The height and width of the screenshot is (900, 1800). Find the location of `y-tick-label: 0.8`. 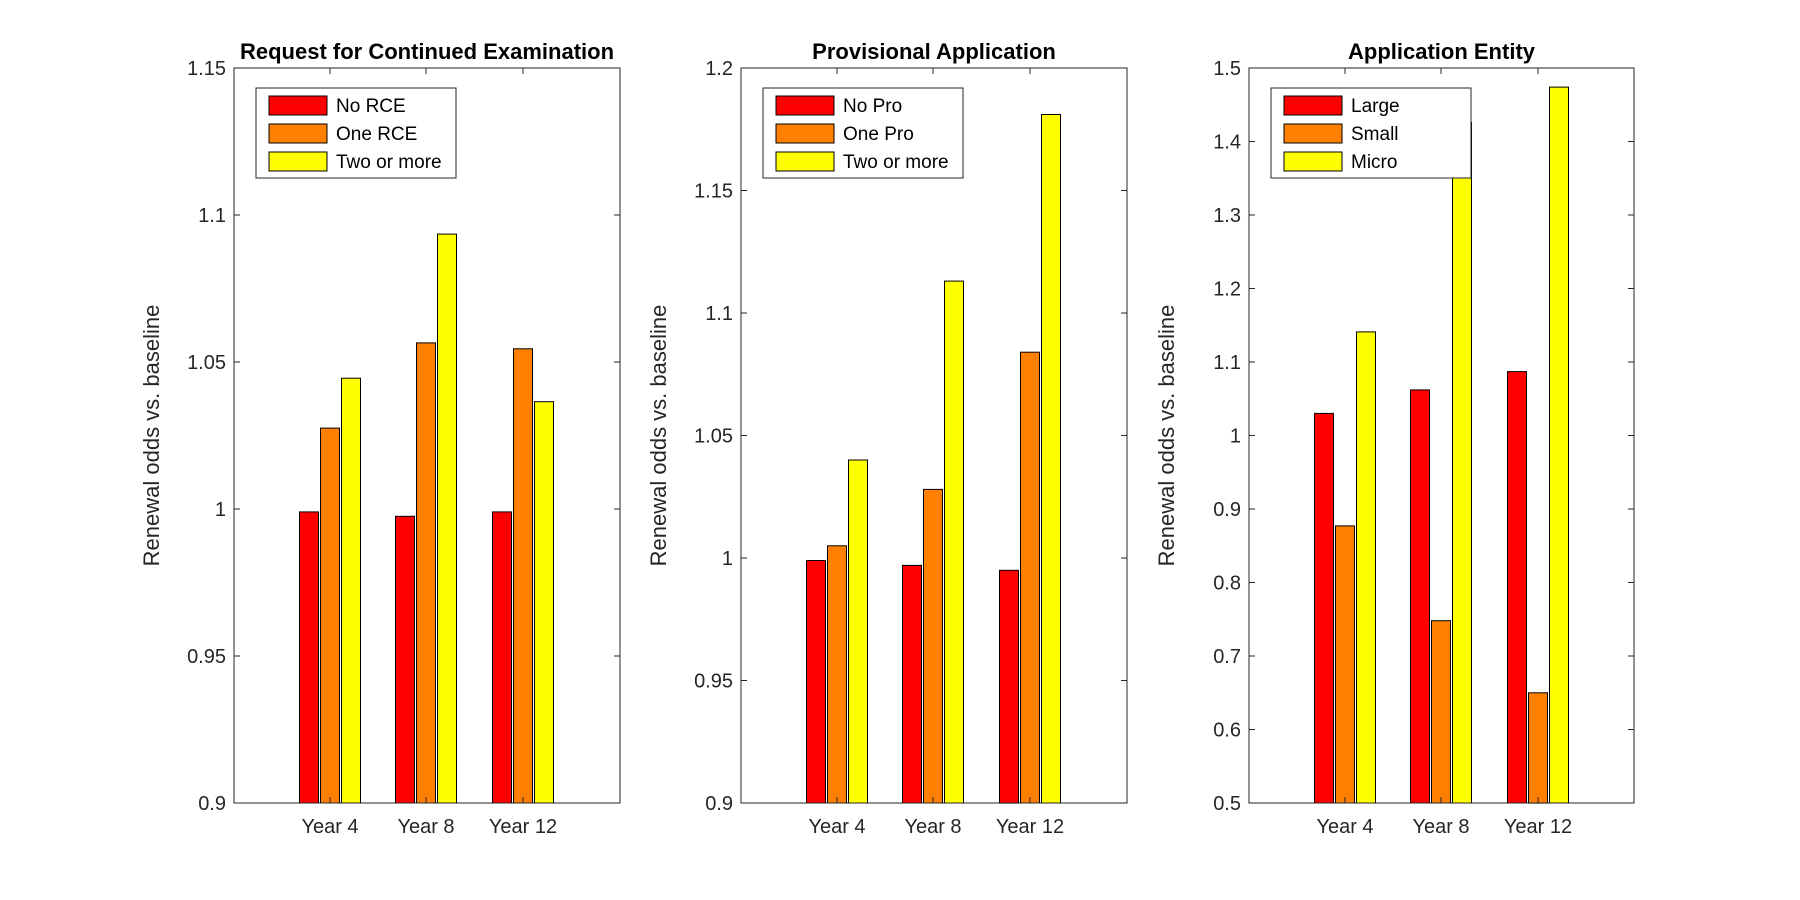

y-tick-label: 0.8 is located at coordinates (1227, 584).